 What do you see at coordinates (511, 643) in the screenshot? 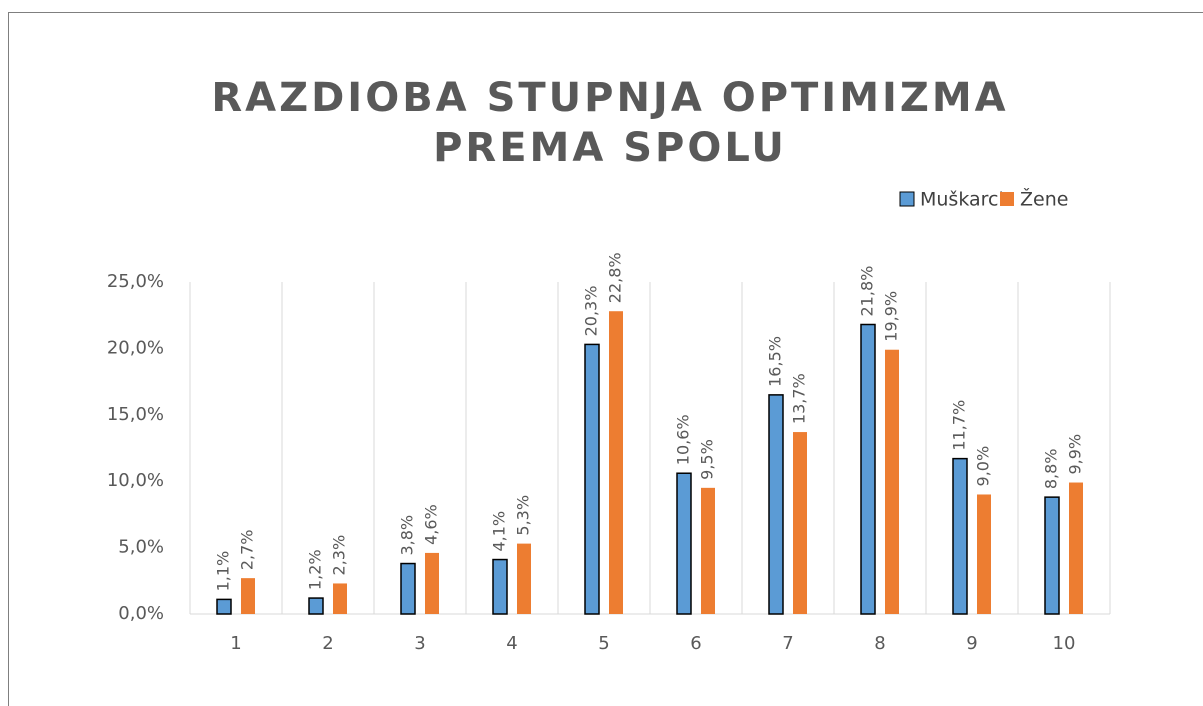
I see `x-tick-label: 4` at bounding box center [511, 643].